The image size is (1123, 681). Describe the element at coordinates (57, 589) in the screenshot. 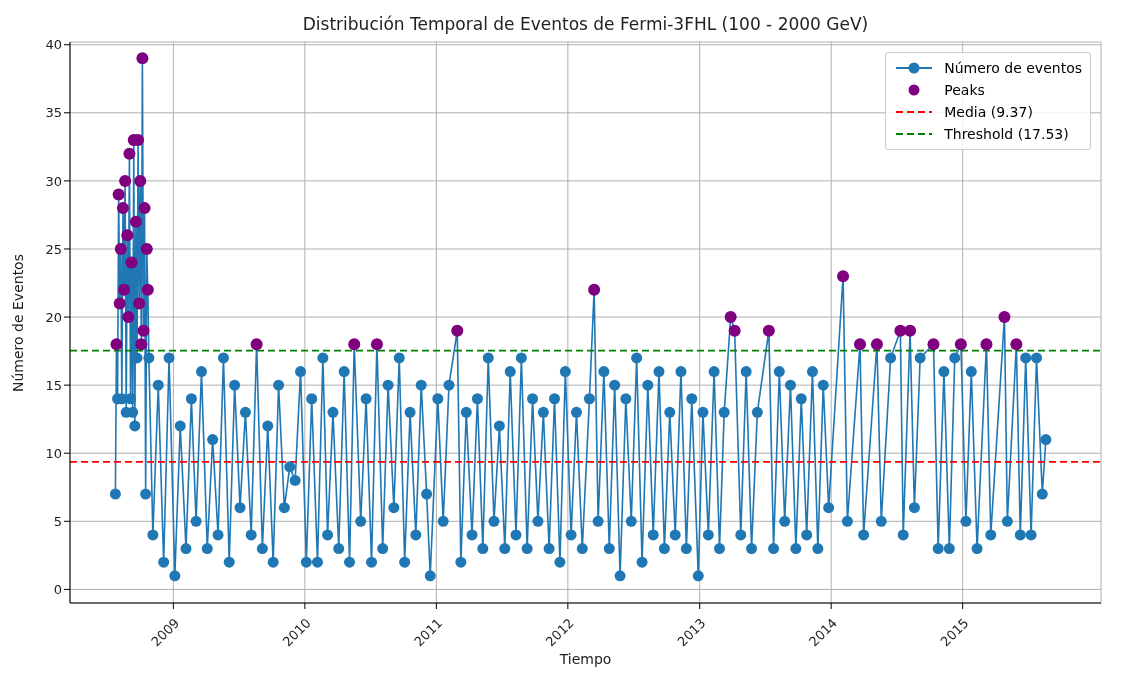

I see `y-tick-label: 0` at that location.